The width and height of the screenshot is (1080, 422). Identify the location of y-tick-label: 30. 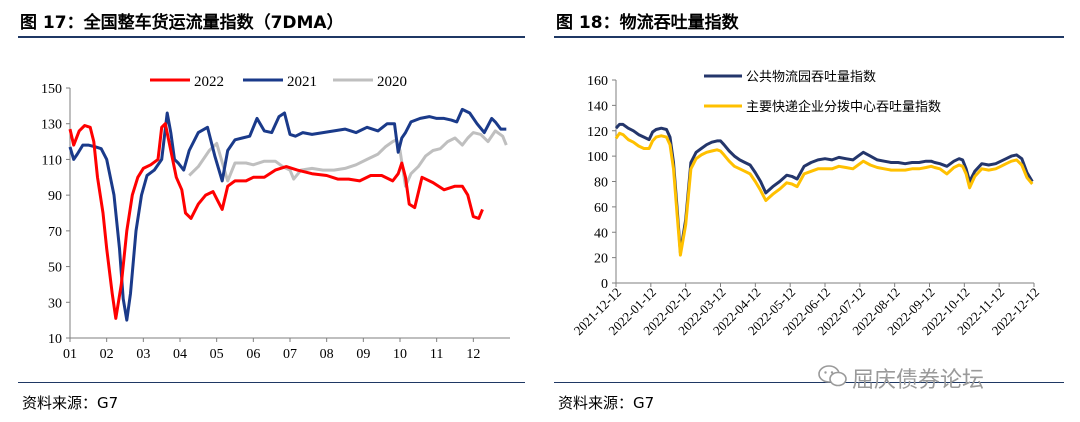
(55, 303).